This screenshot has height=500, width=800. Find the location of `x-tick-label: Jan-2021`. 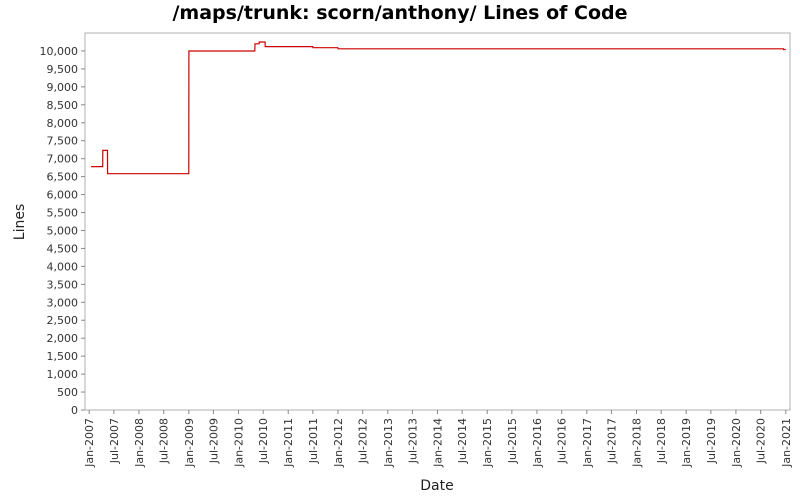

x-tick-label: Jan-2021 is located at coordinates (786, 443).